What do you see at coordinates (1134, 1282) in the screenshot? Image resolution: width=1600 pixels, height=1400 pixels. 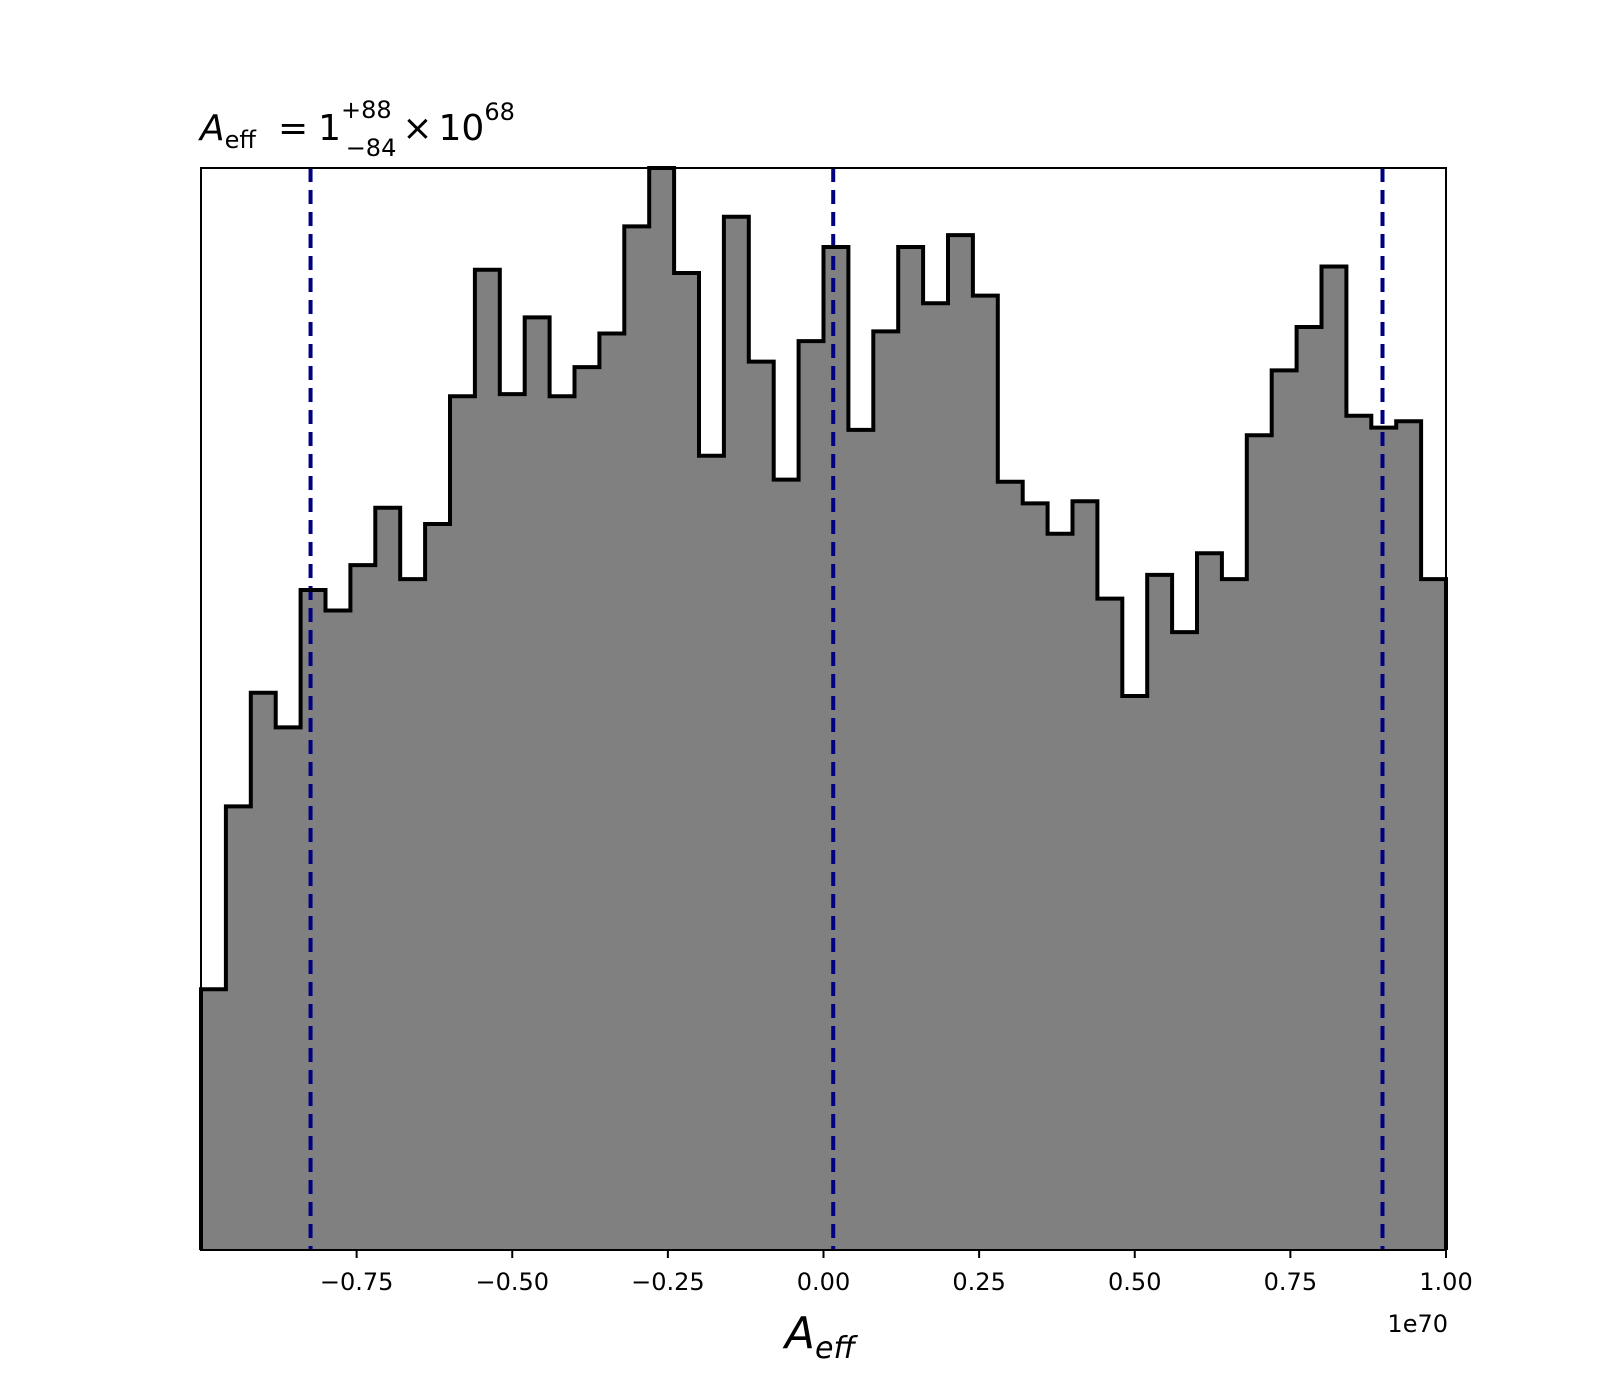 I see `x-tick-label: 0.50` at bounding box center [1134, 1282].